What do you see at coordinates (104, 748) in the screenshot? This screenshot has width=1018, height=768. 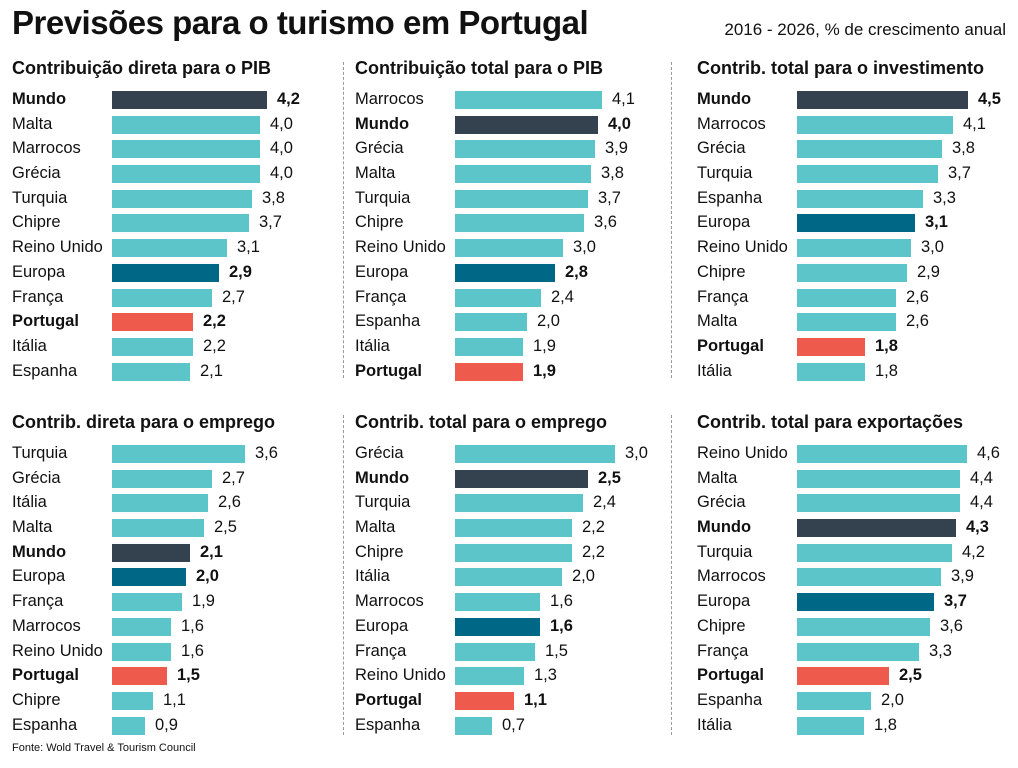 I see `source-note: Fonte: Wold Travel & Tourism Council` at bounding box center [104, 748].